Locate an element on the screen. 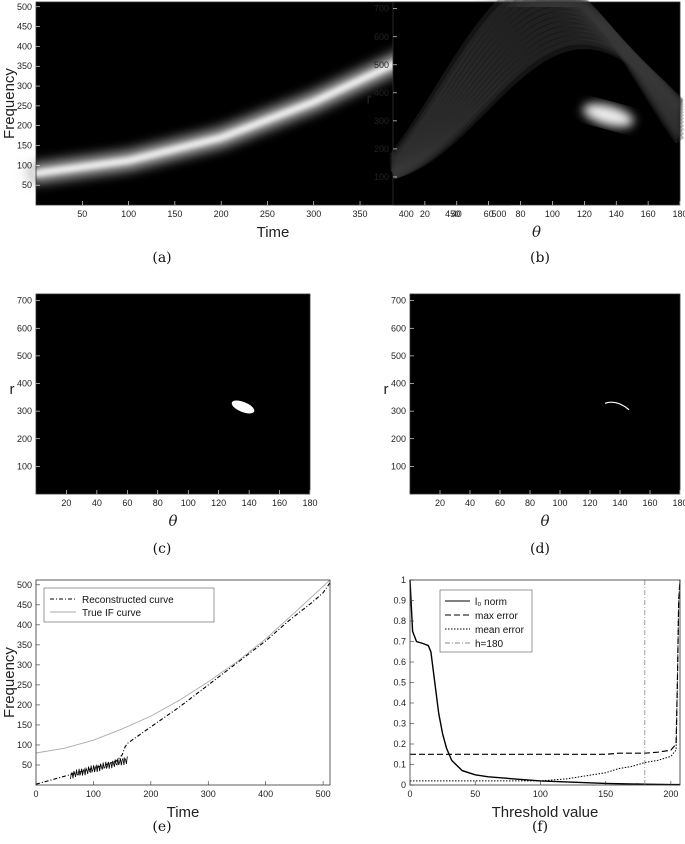 This screenshot has width=685, height=844. y-tick-label: 0.5 is located at coordinates (399, 683).